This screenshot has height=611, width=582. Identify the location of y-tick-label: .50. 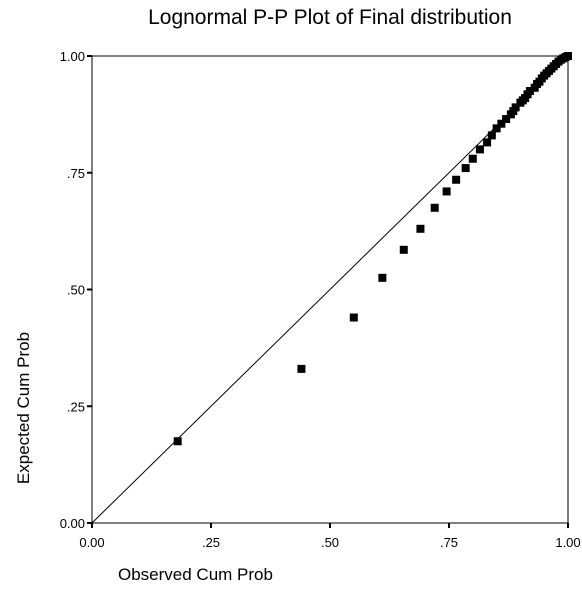
(76, 290).